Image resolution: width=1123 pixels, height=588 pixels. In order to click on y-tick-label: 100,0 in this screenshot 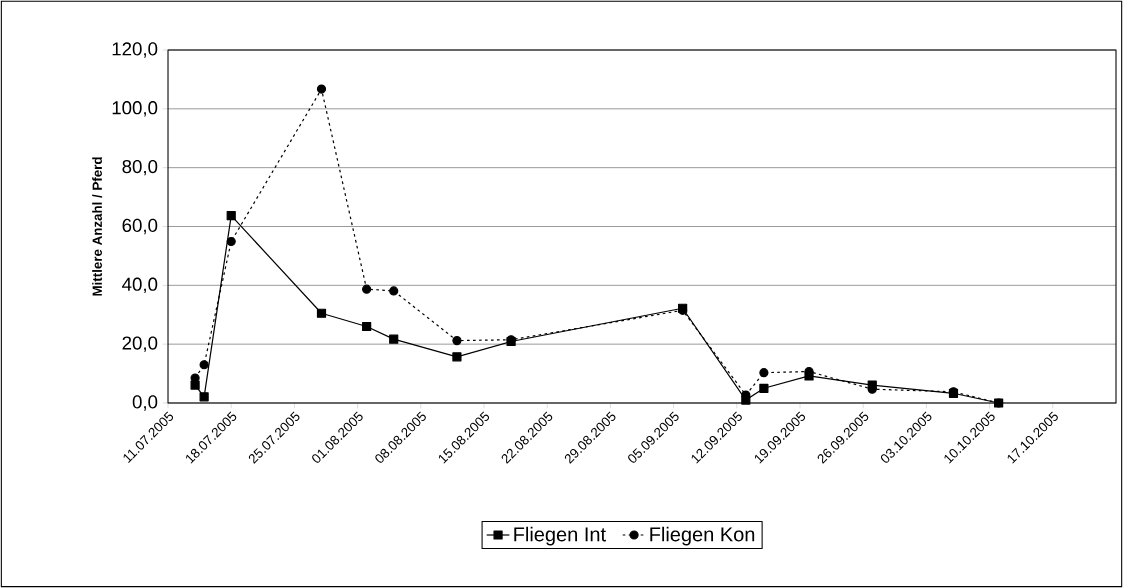, I will do `click(135, 109)`.